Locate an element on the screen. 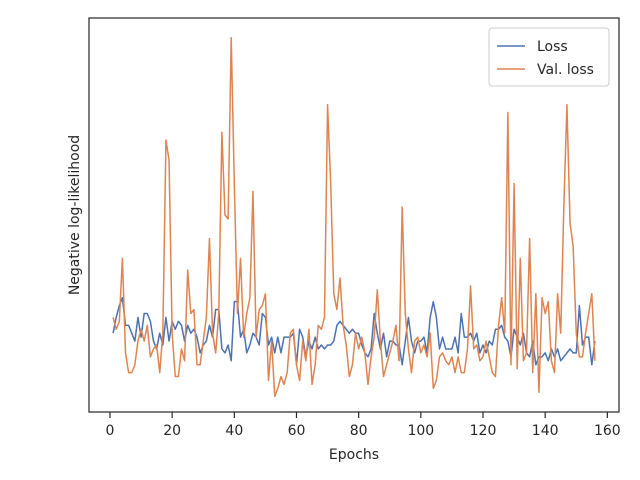 Image resolution: width=640 pixels, height=480 pixels. x-tick-label: 60 is located at coordinates (297, 431).